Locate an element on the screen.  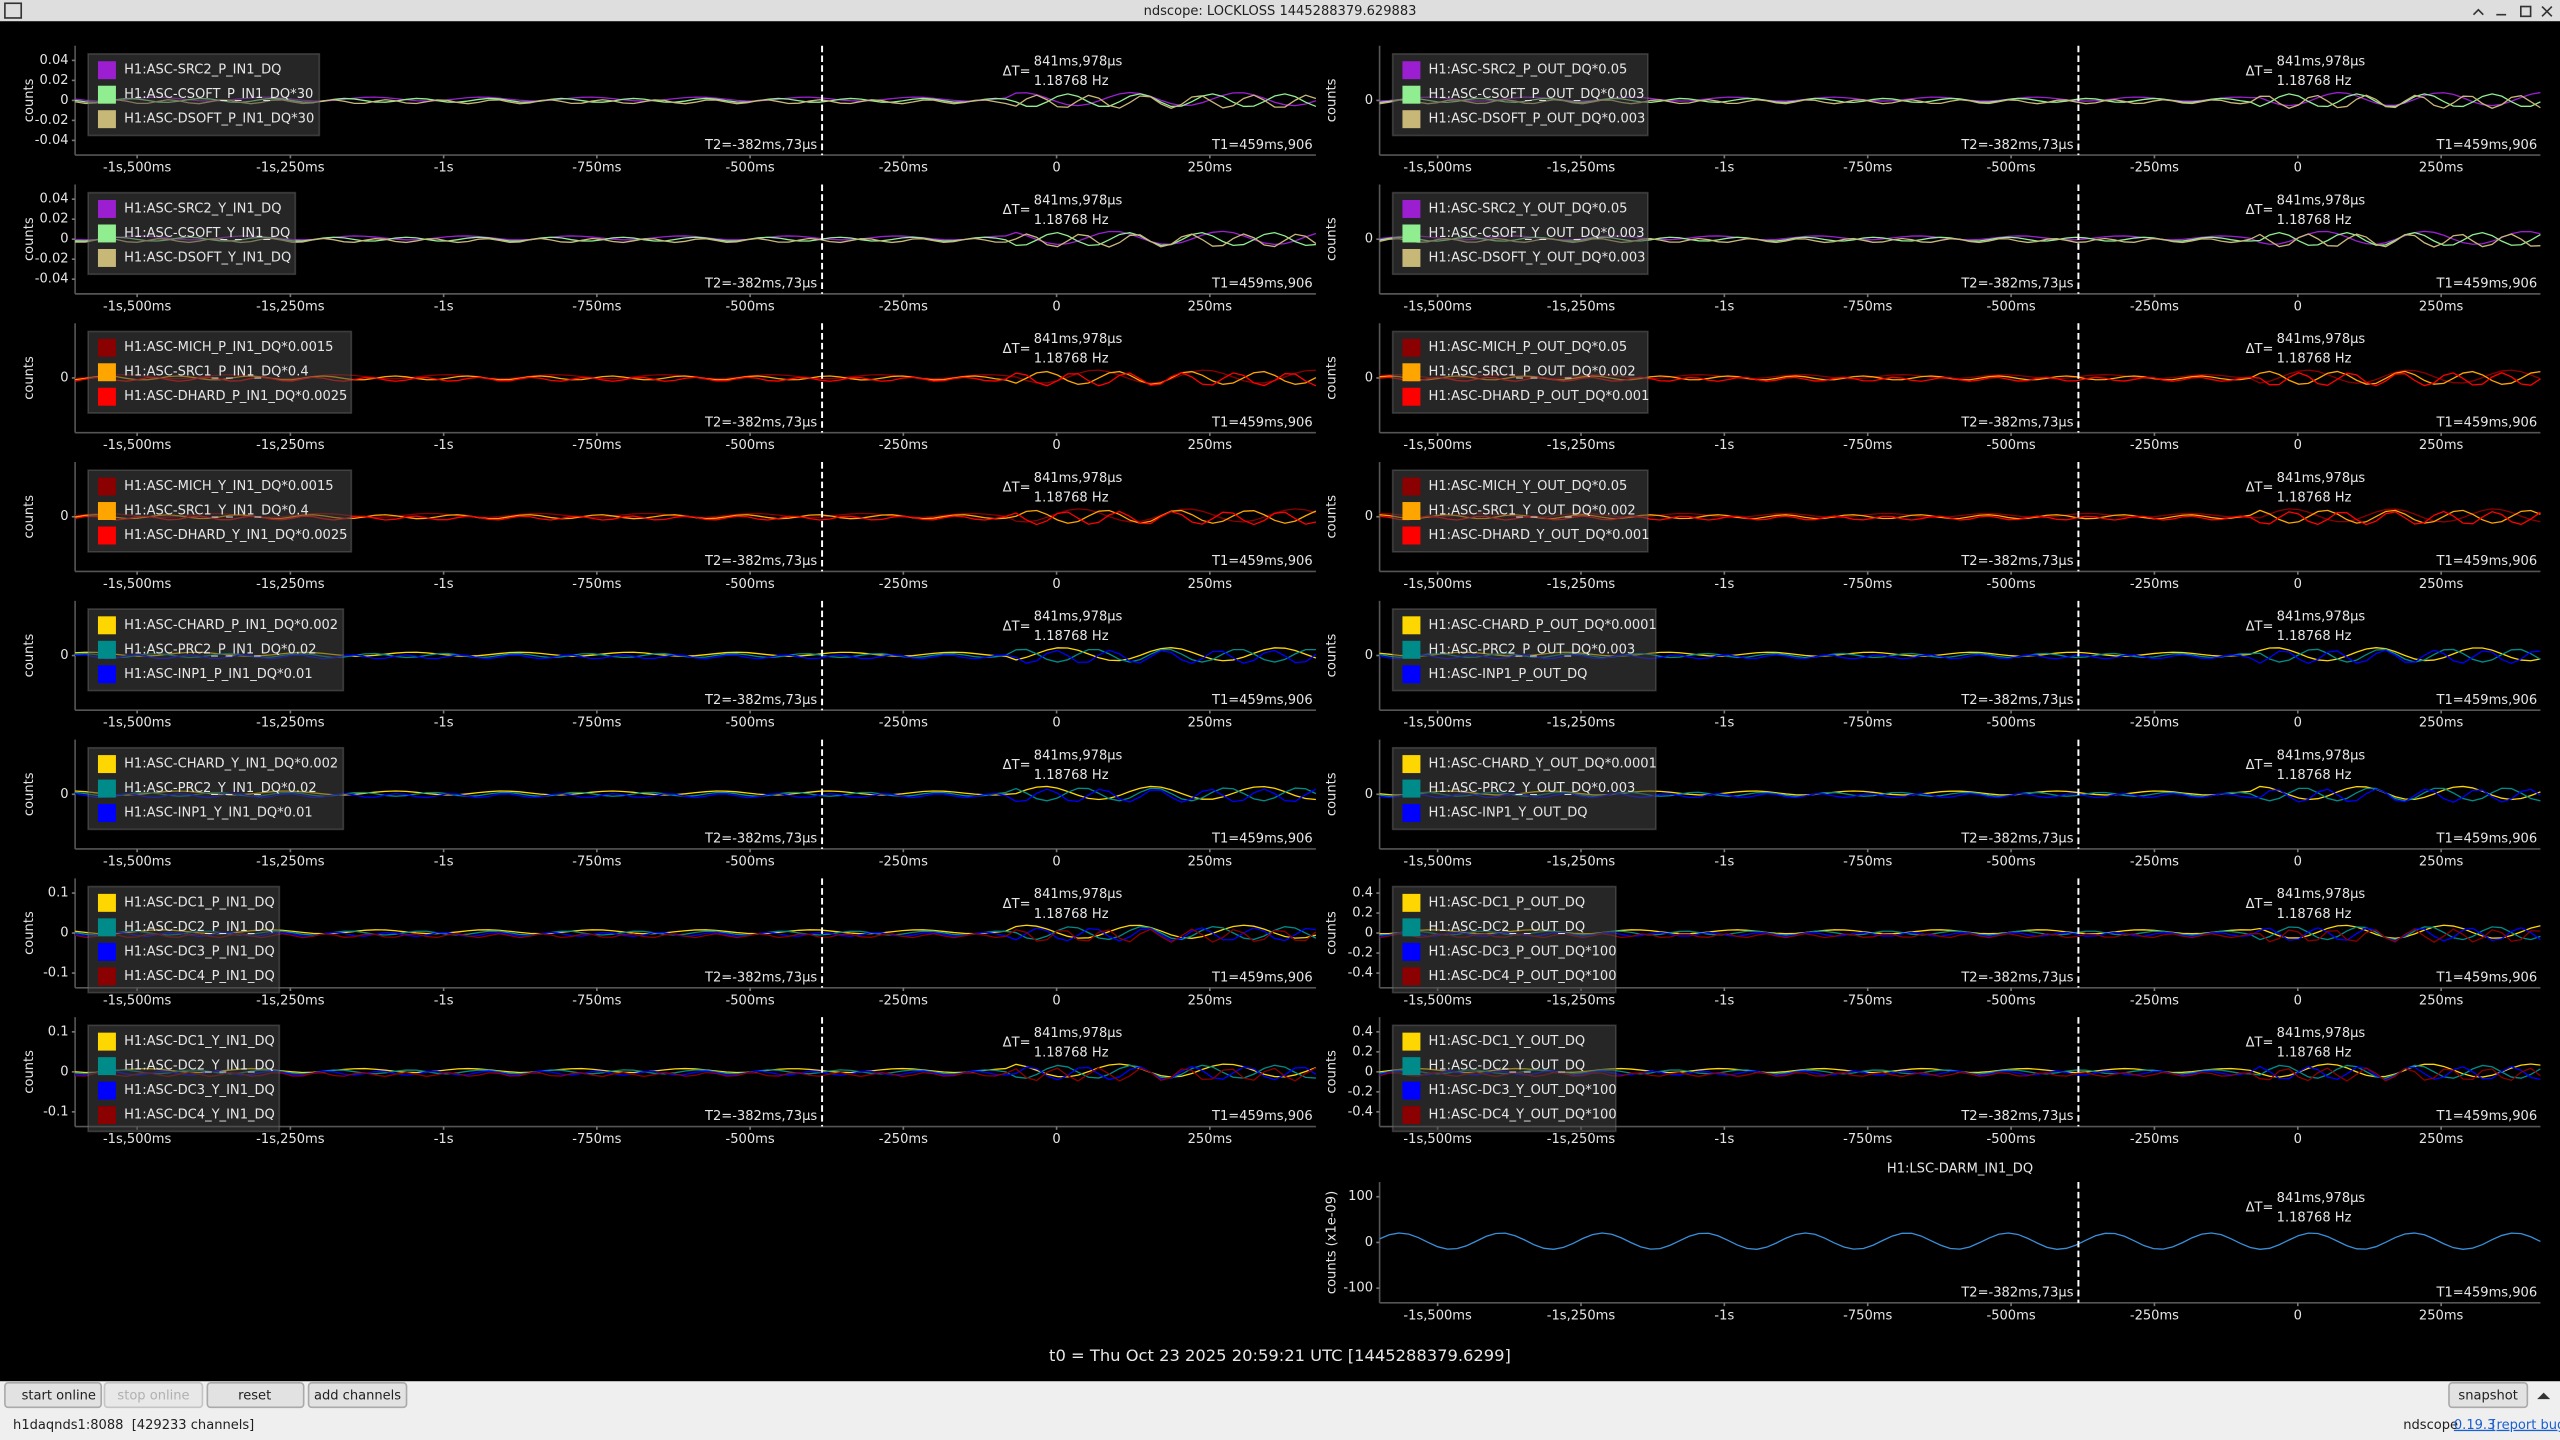
legend-entry: H1:ASC-MICH_Y_OUT_DQ*0.05 is located at coordinates (1528, 486).